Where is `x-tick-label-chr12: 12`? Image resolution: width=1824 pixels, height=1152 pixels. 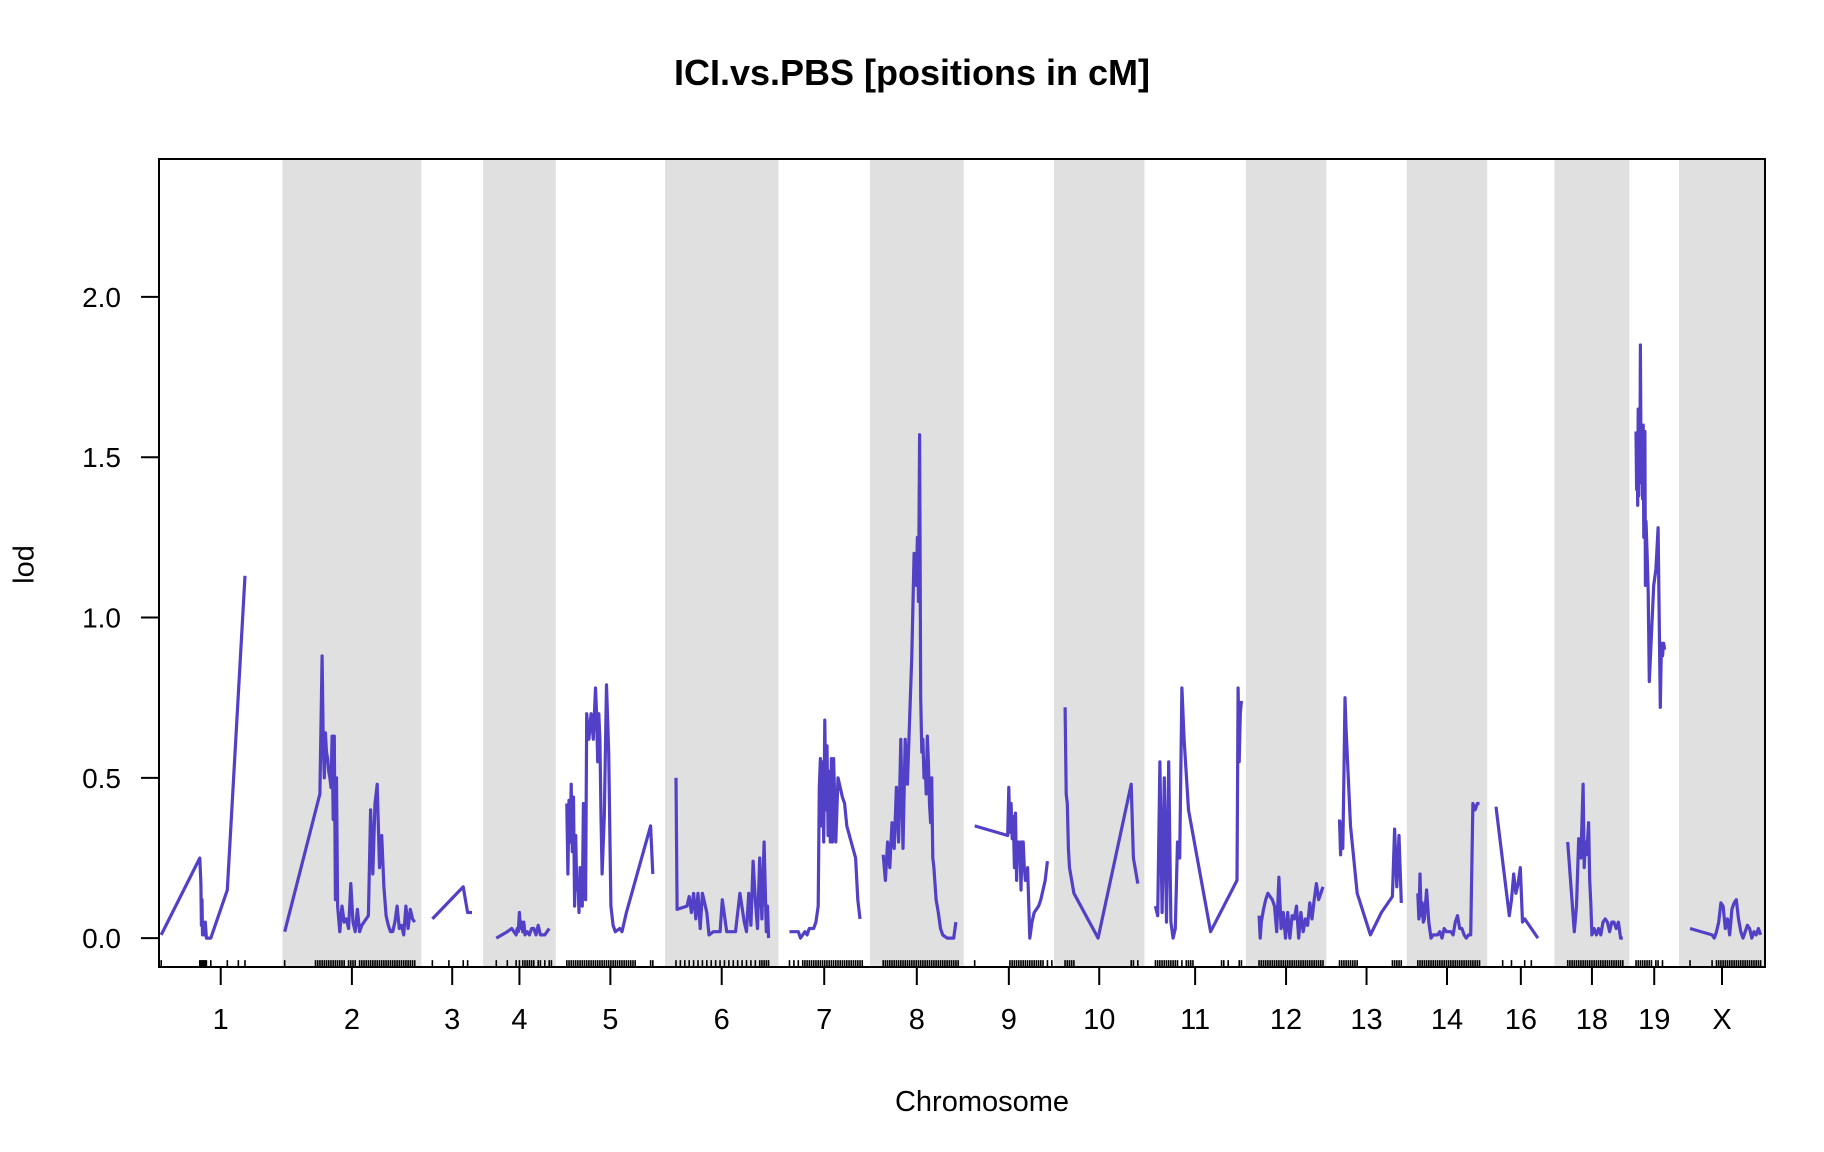
x-tick-label-chr12: 12 is located at coordinates (1286, 1020).